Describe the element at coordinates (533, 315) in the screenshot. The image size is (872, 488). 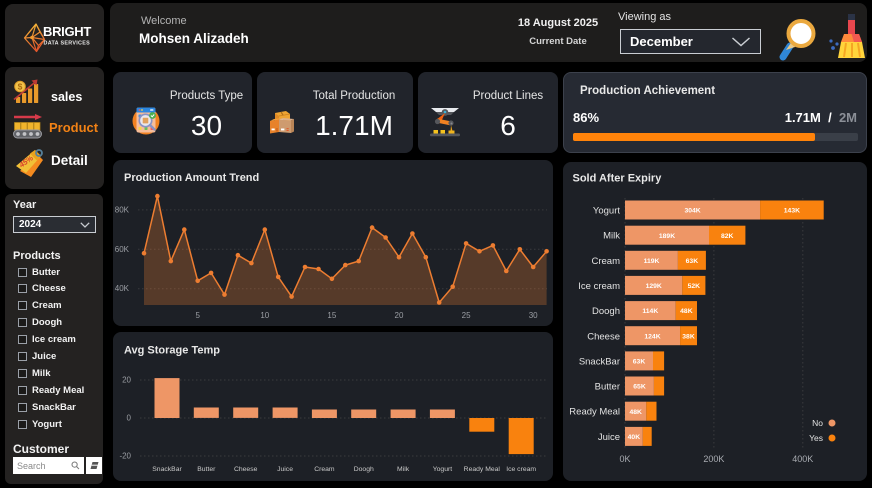
I see `svg-text: 30` at that location.